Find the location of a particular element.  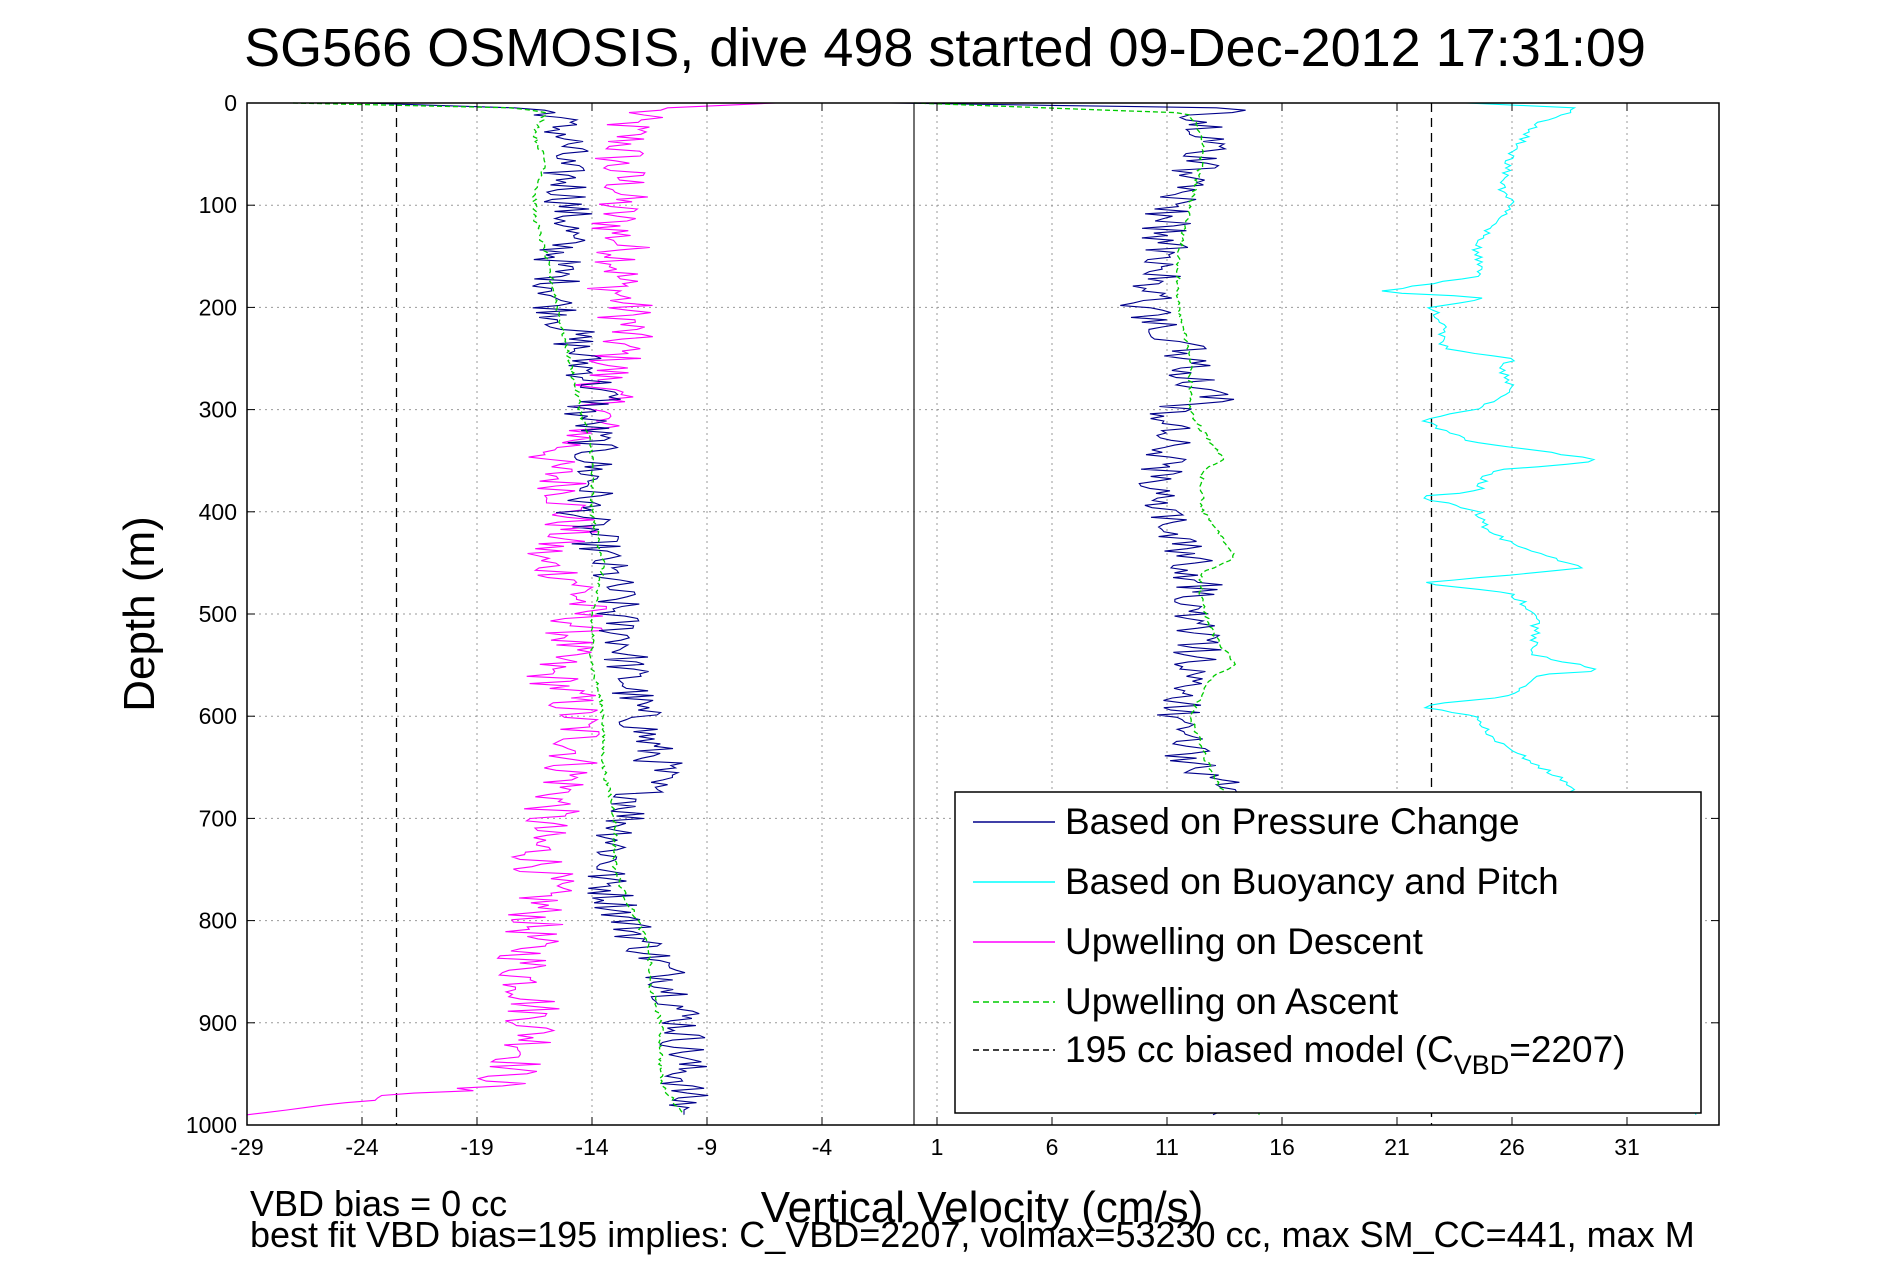

y-axis-label: Depth (m) is located at coordinates (139, 614).